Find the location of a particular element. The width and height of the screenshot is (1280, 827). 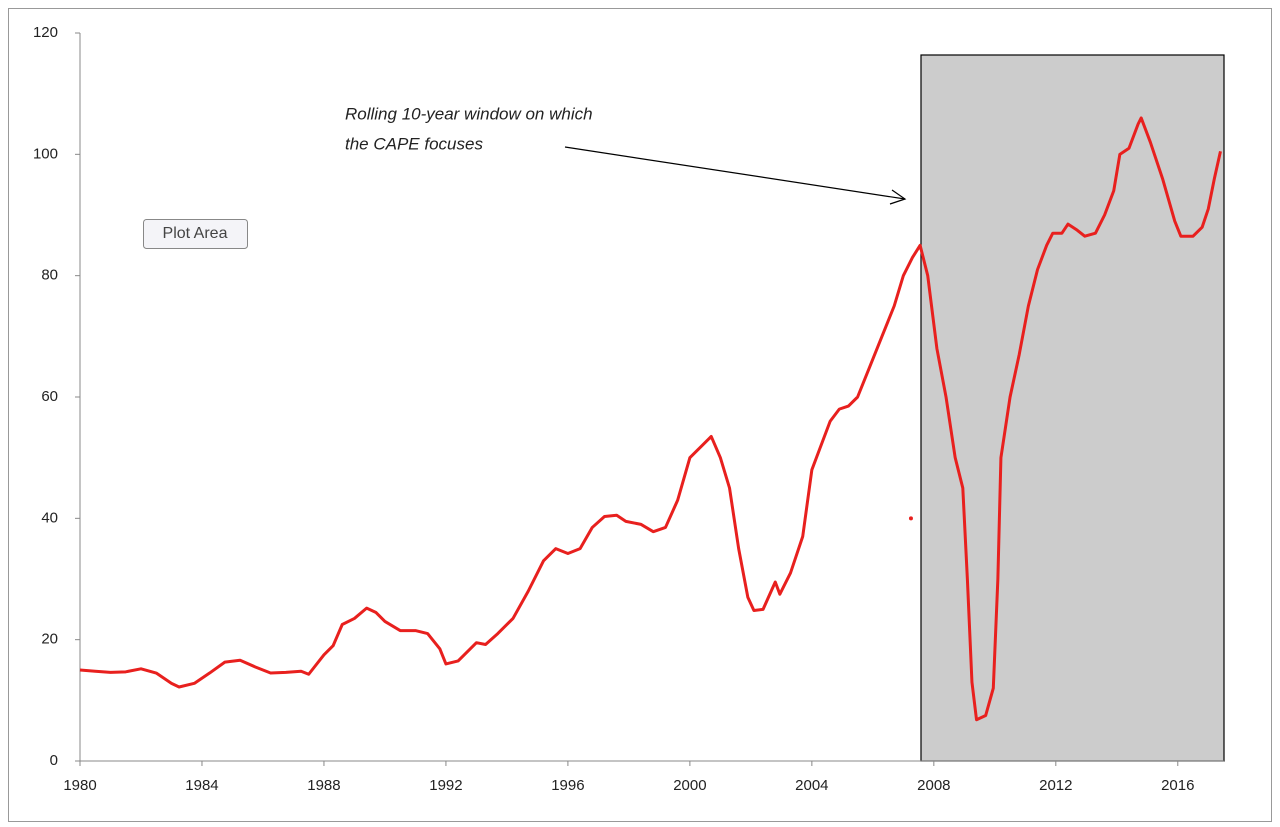

y-tick-label: 120 is located at coordinates (45, 32).